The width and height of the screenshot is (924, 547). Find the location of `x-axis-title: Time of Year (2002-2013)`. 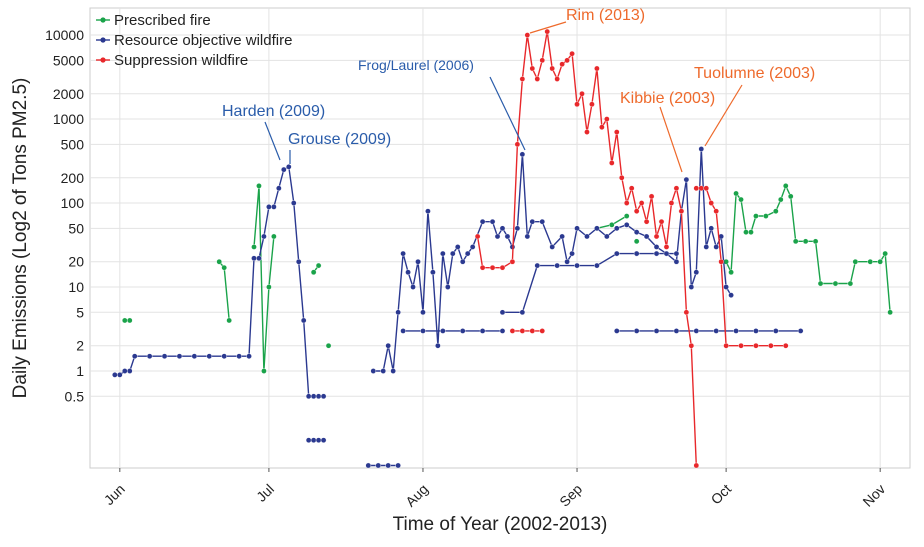

x-axis-title: Time of Year (2002-2013) is located at coordinates (500, 524).